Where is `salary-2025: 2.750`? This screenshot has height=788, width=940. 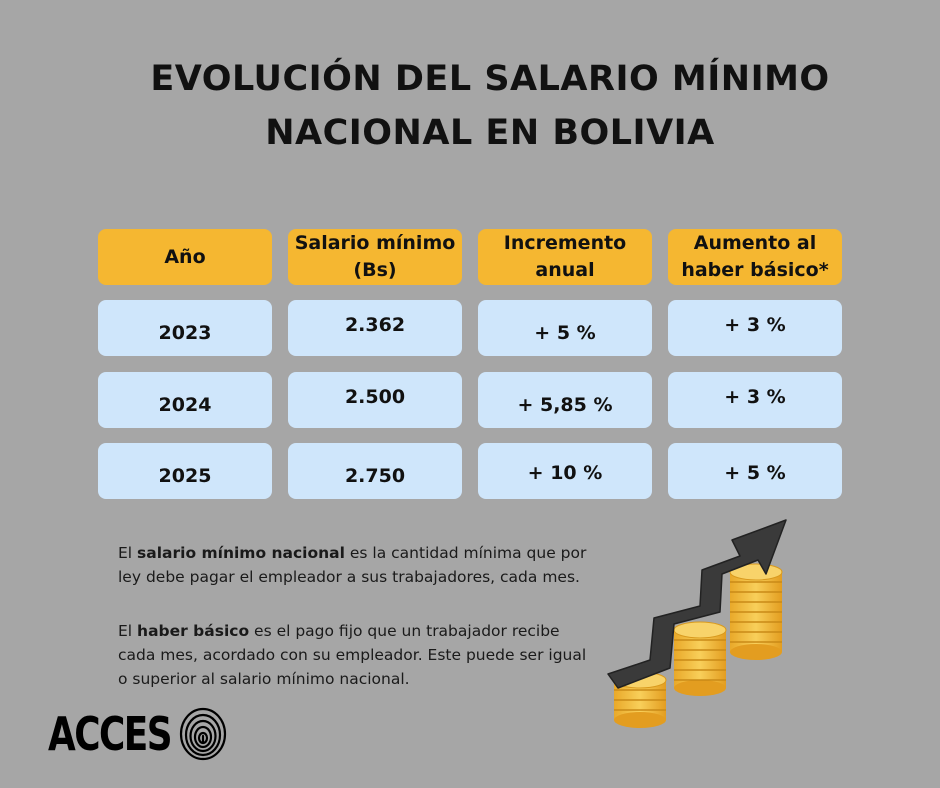 salary-2025: 2.750 is located at coordinates (375, 475).